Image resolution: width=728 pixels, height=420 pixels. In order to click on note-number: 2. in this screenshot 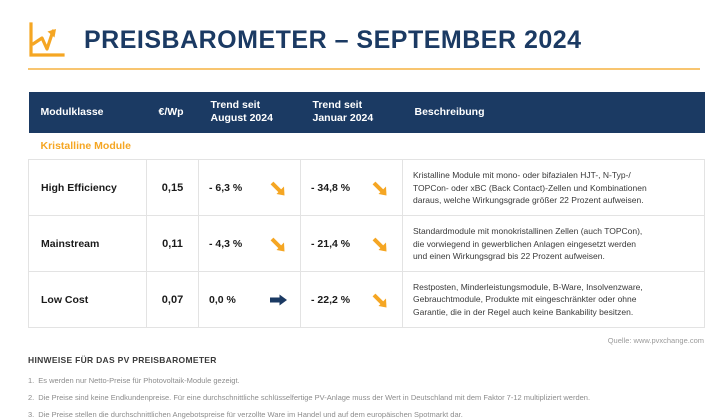, I will do `click(31, 398)`.